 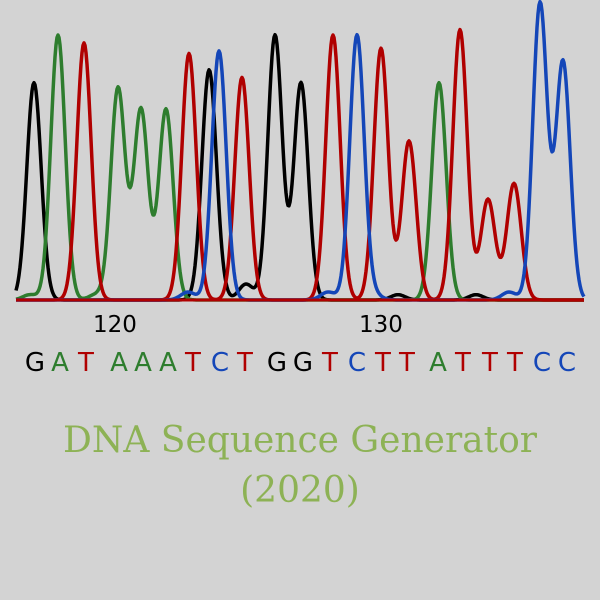 What do you see at coordinates (300, 490) in the screenshot?
I see `title-line-2: (2020)` at bounding box center [300, 490].